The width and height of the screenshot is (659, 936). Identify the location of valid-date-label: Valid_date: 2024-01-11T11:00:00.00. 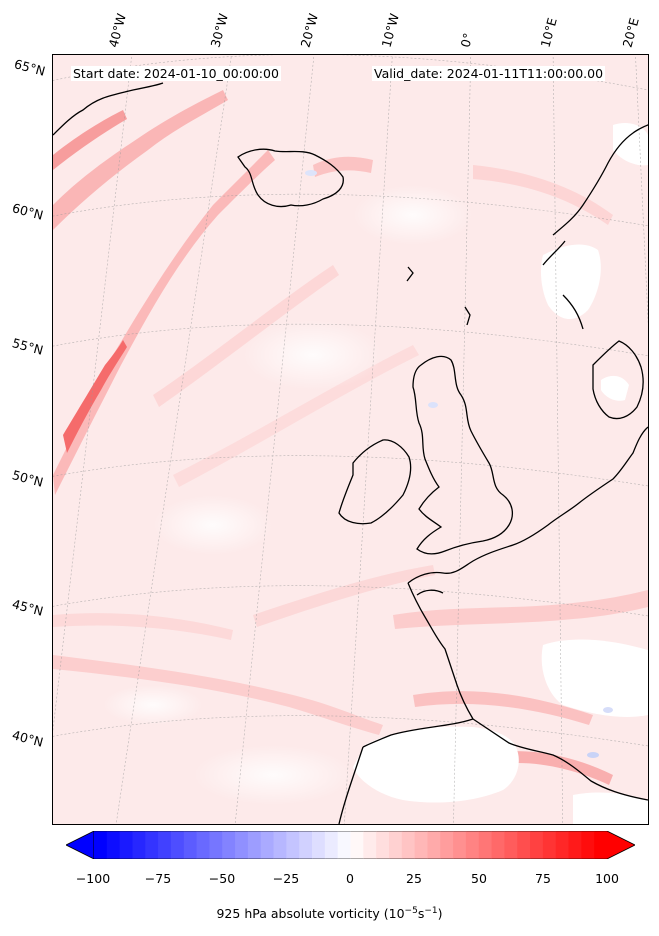
(489, 73).